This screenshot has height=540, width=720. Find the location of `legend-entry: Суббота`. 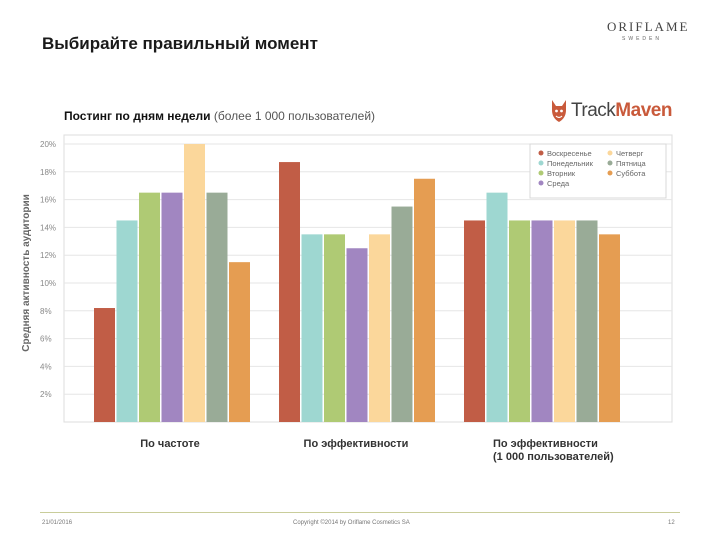

legend-entry: Суббота is located at coordinates (631, 173).